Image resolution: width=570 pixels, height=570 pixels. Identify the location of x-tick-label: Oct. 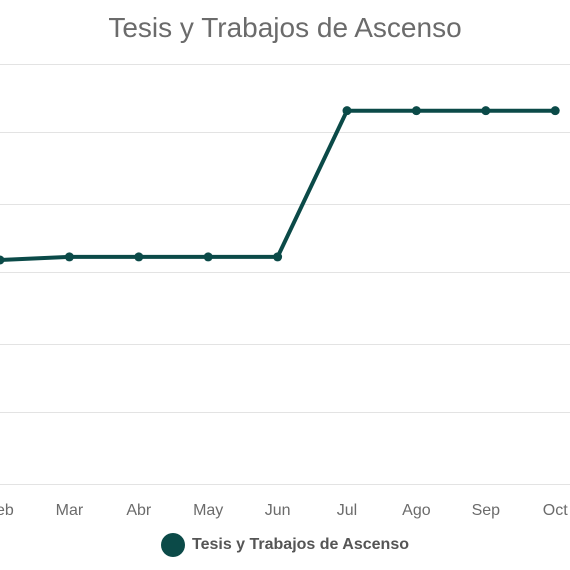
(555, 510).